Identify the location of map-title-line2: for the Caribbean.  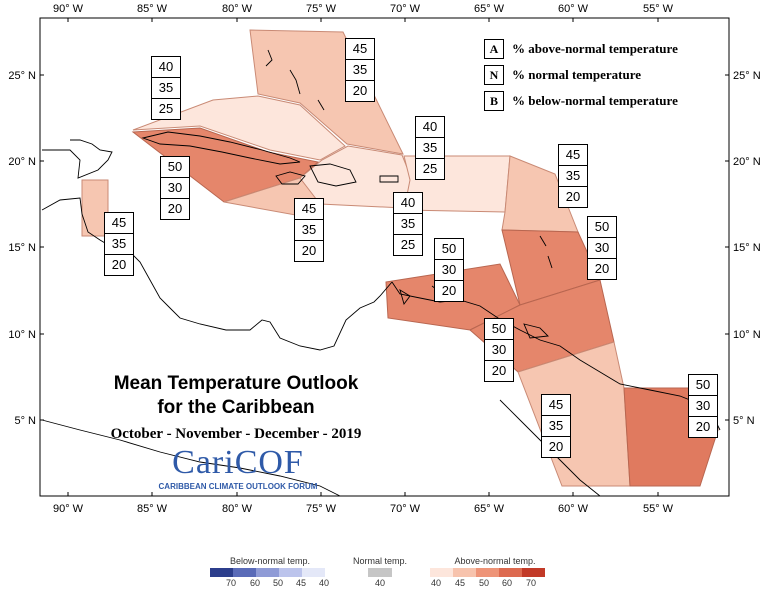
(236, 407).